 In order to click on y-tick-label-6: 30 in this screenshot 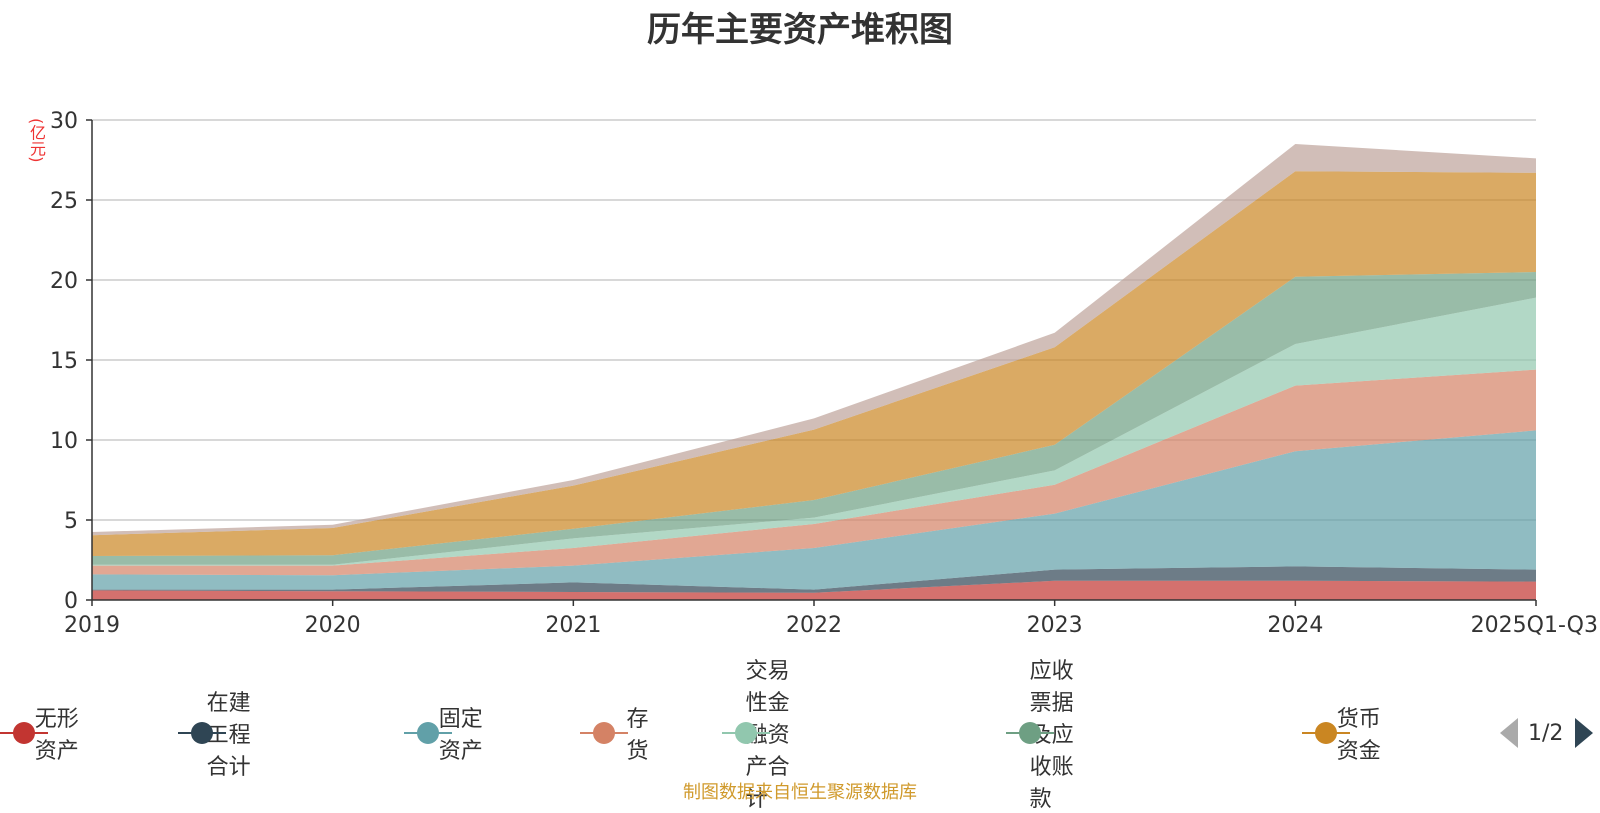, I will do `click(64, 121)`.